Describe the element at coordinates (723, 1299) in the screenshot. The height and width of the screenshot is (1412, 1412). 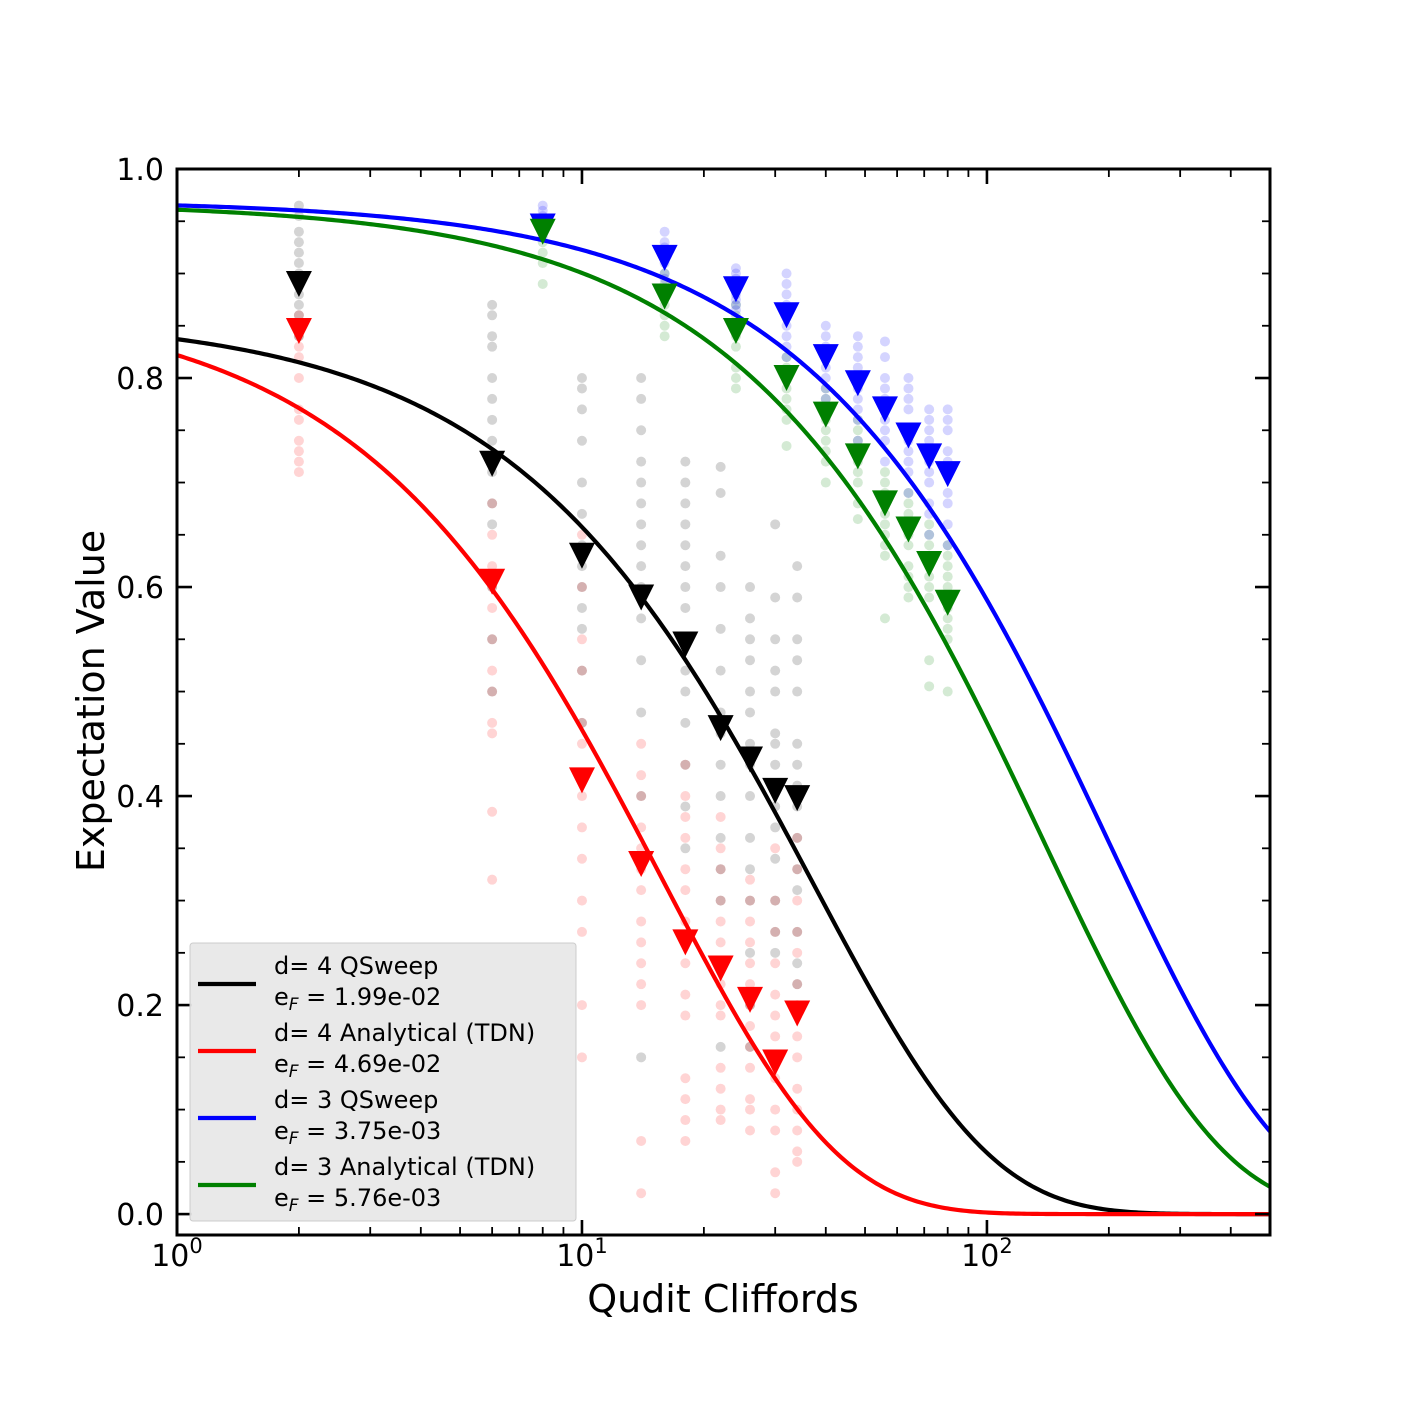
I see `x-axis-title: Qudit Cliffords` at that location.